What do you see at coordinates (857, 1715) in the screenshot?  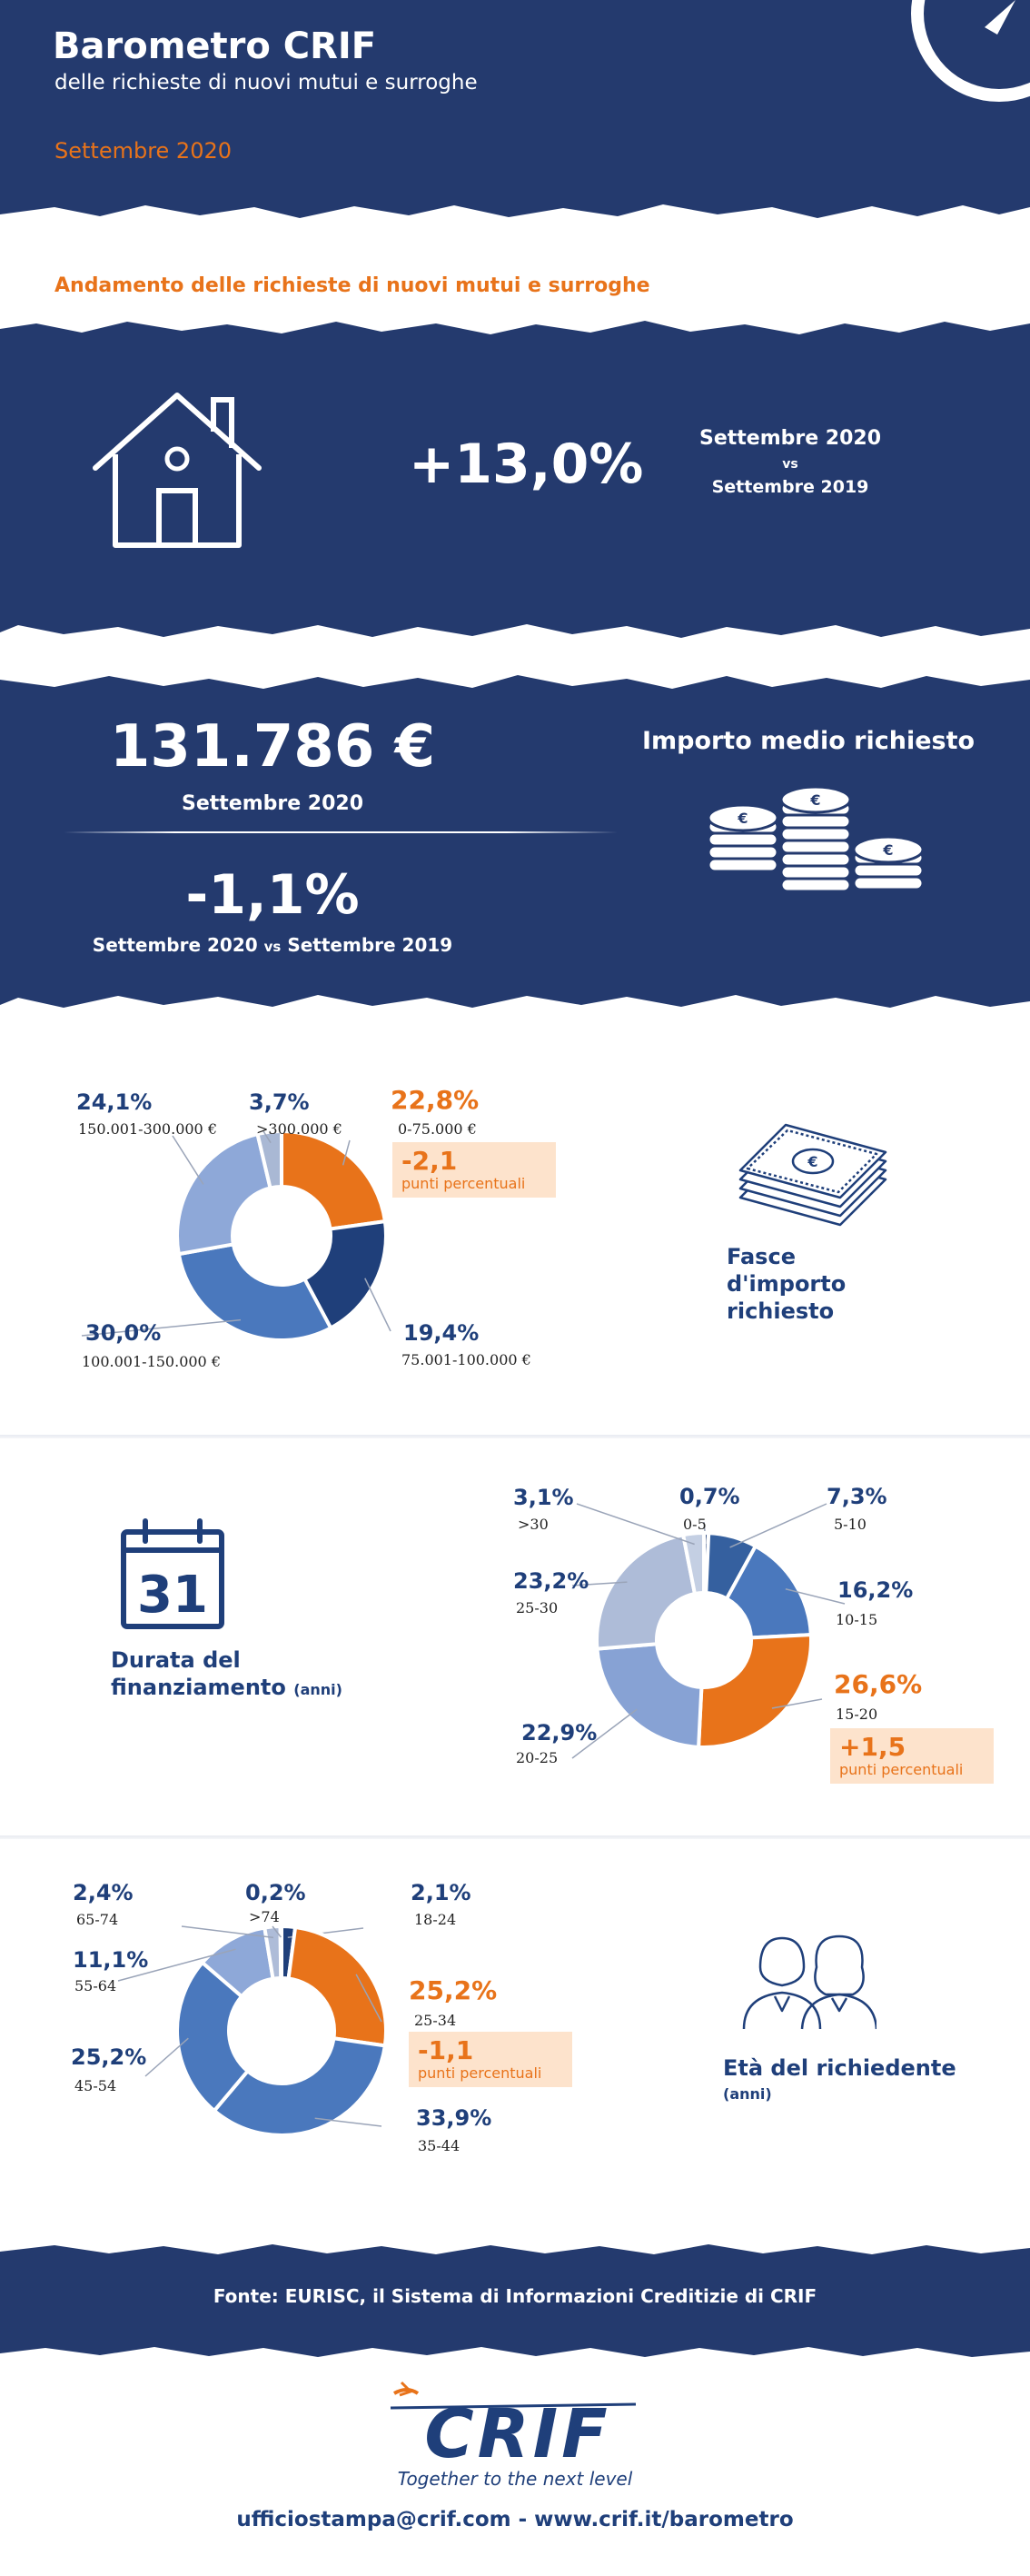 I see `label-range-15-20: 15-20` at bounding box center [857, 1715].